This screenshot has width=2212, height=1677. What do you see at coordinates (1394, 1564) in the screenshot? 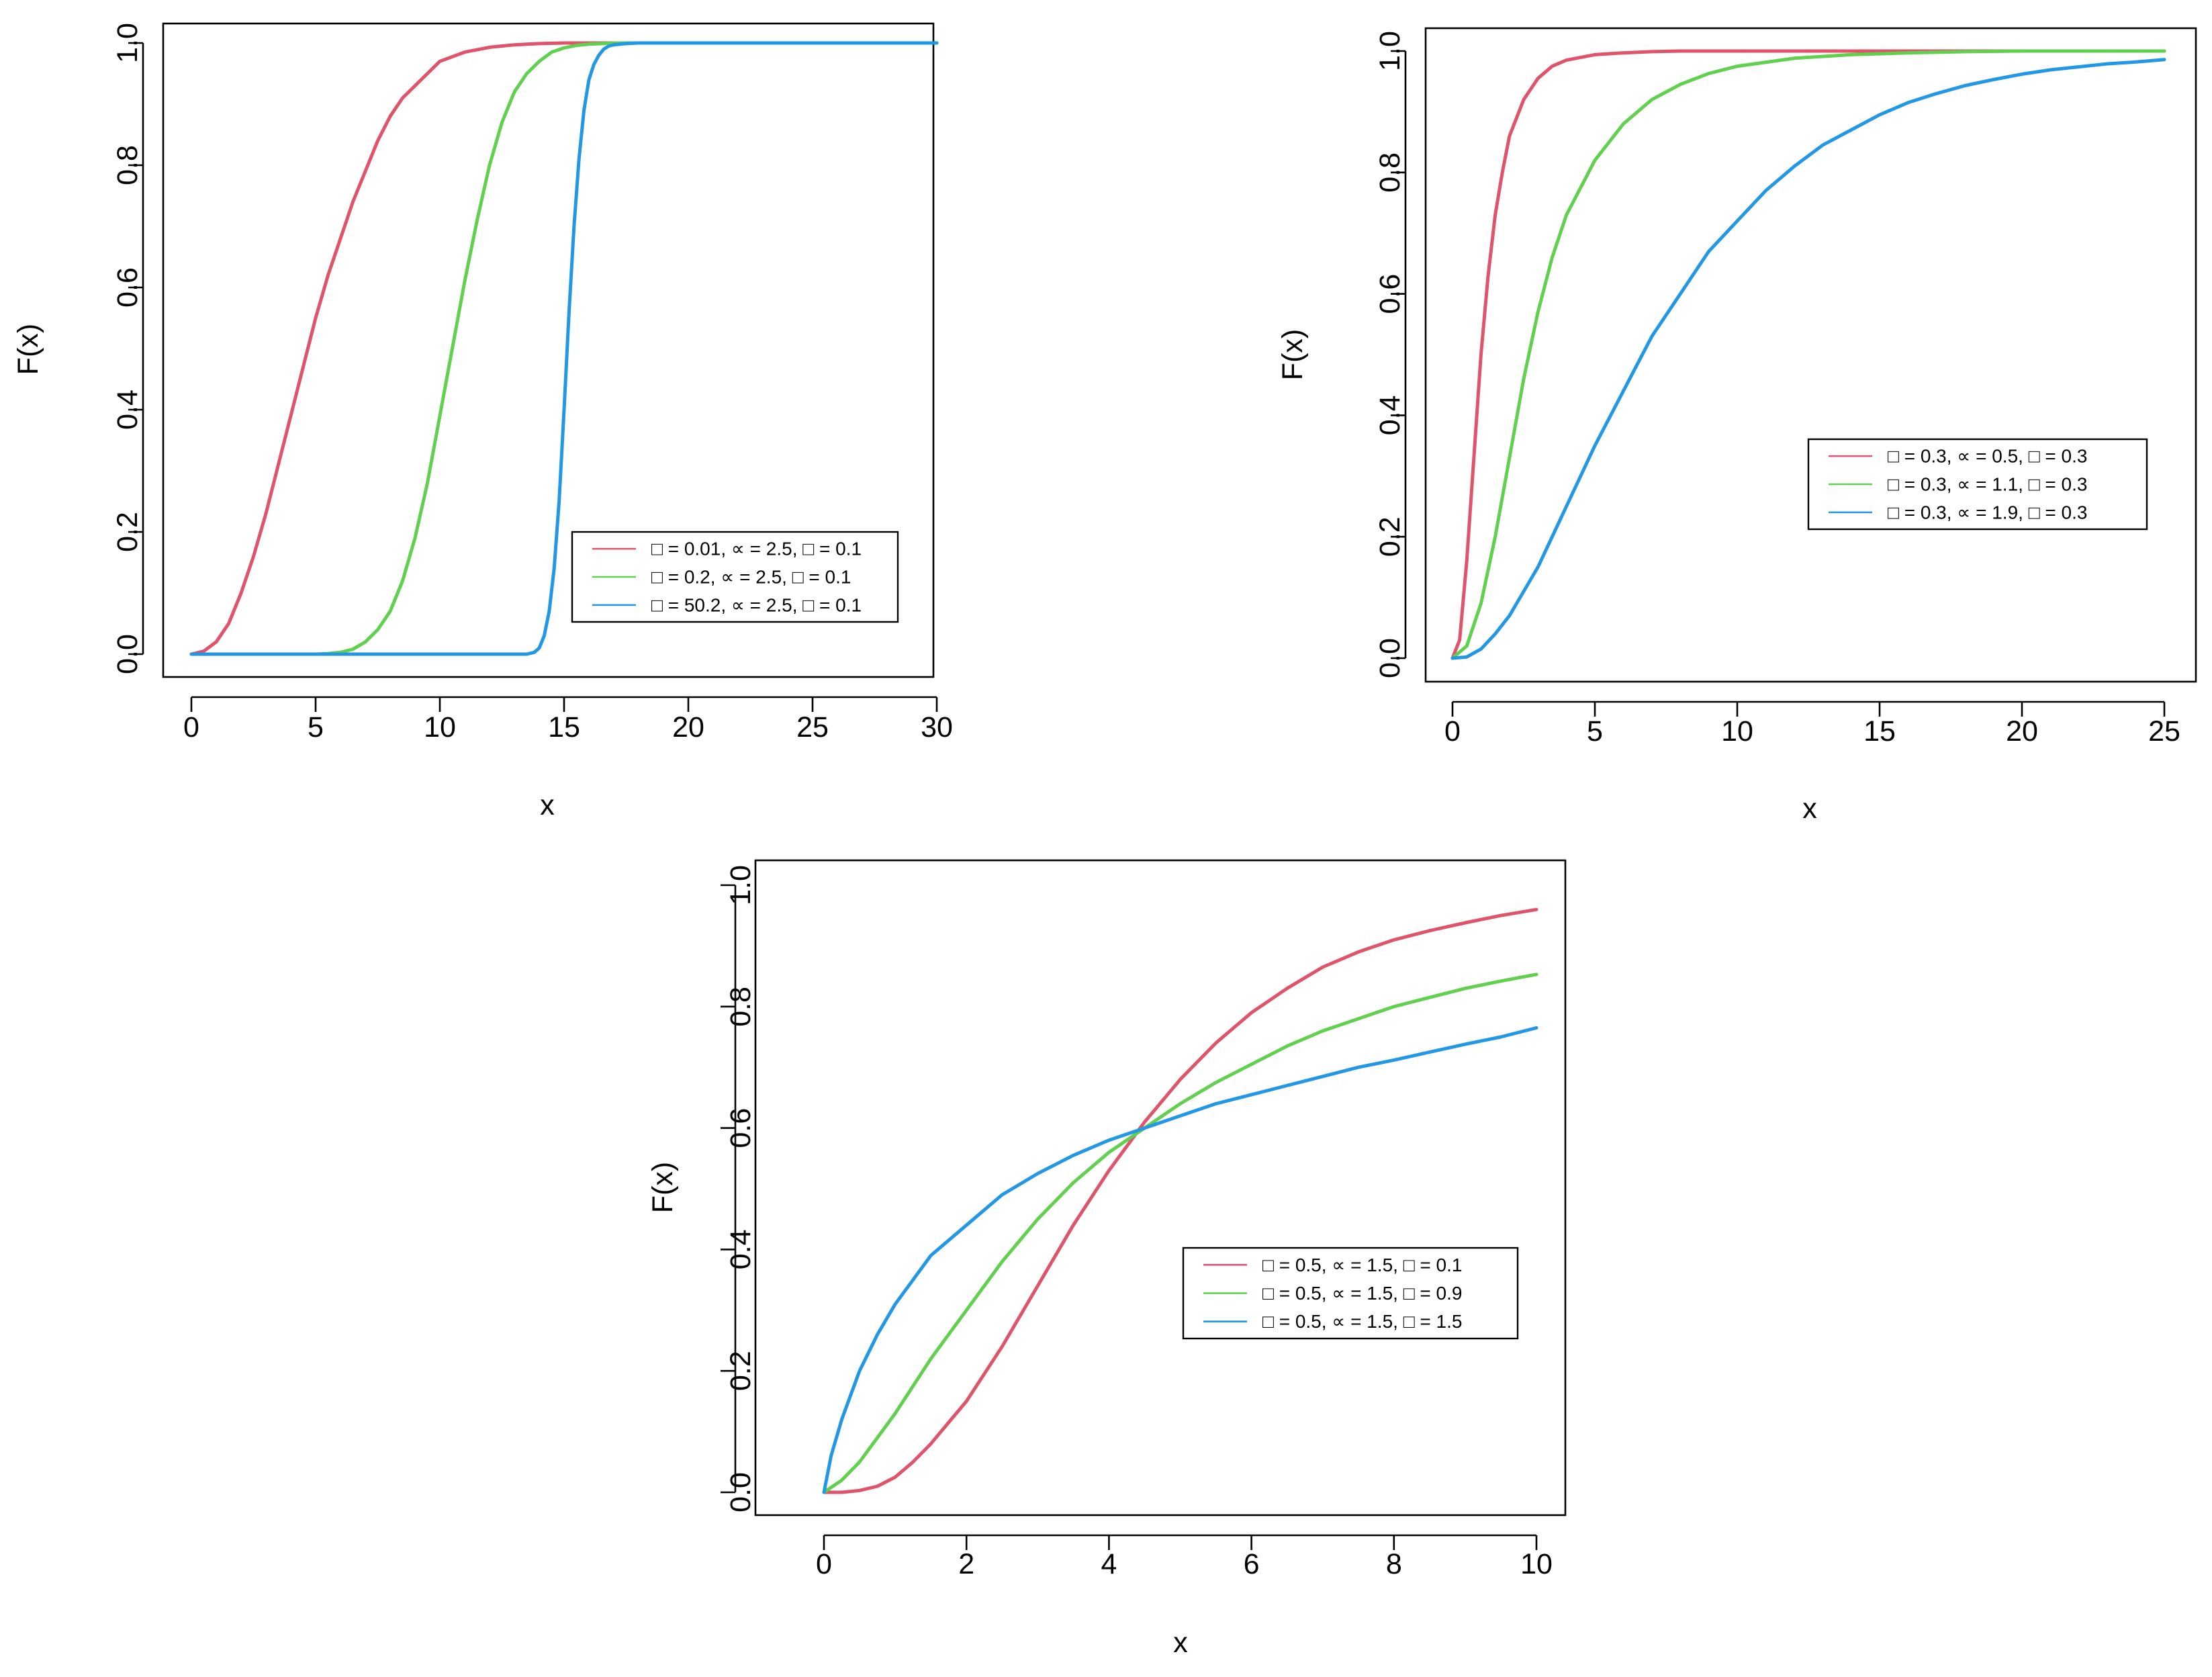
I see `chart3-x-tick-label: 8` at bounding box center [1394, 1564].